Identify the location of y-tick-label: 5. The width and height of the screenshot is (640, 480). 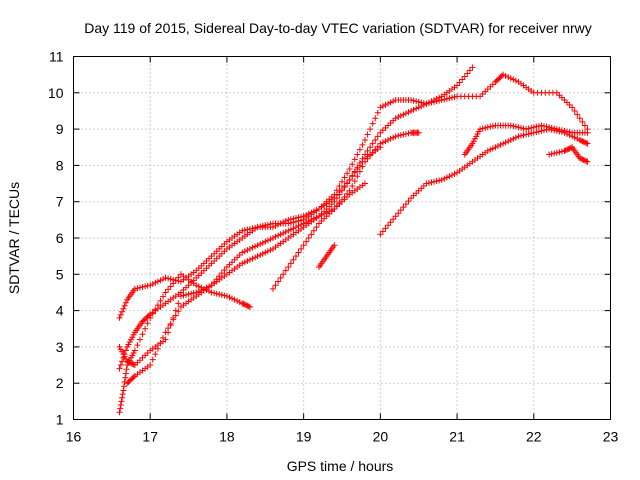
(60, 274).